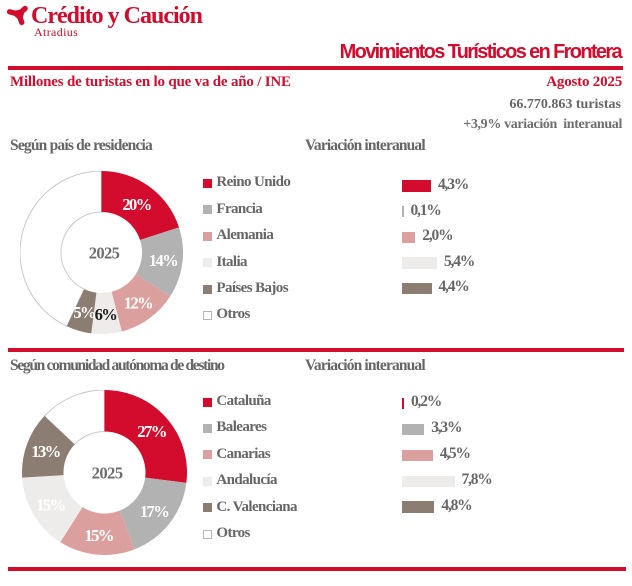 The image size is (632, 586). What do you see at coordinates (136, 204) in the screenshot?
I see `svg-text: 20%` at bounding box center [136, 204].